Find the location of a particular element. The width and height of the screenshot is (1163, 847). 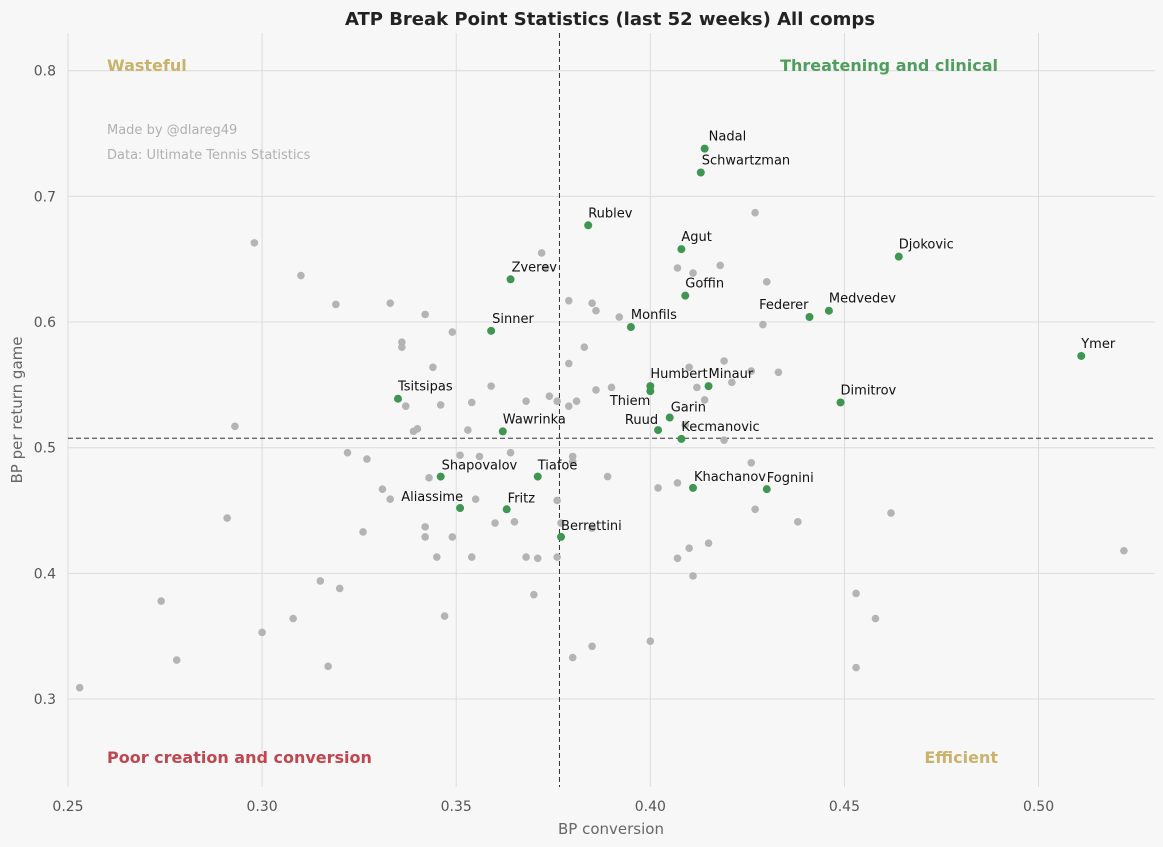

player-label-agut: Agut is located at coordinates (696, 237).